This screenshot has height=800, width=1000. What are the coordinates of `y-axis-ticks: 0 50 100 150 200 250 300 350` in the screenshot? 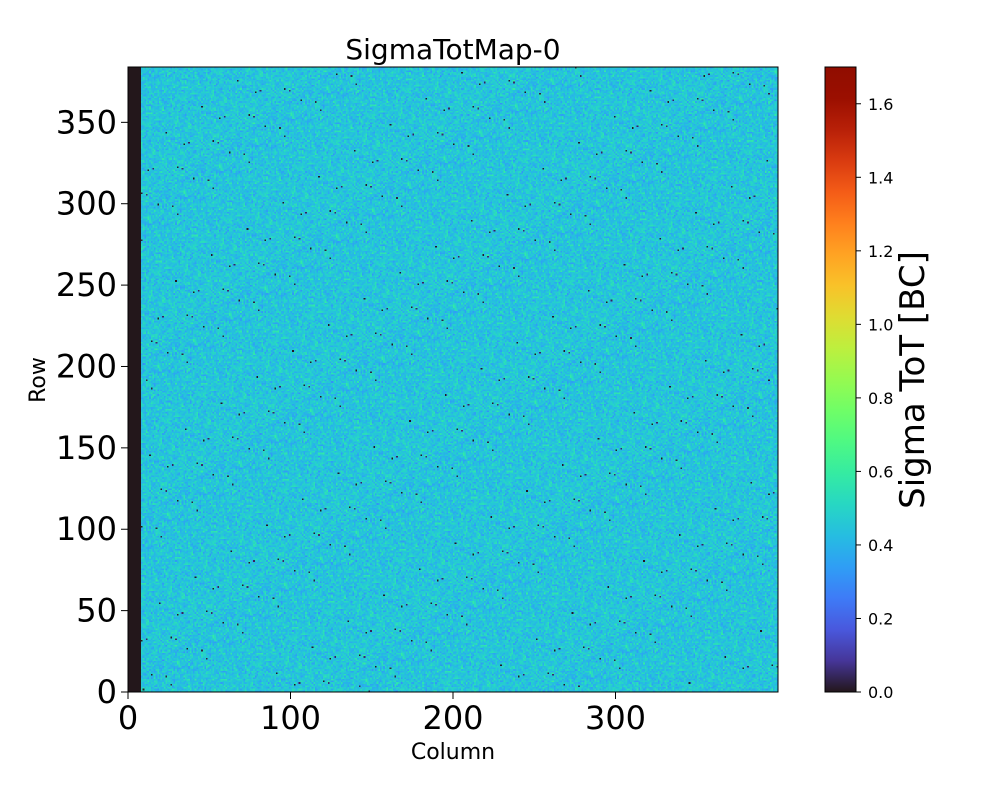 It's located at (92, 407).